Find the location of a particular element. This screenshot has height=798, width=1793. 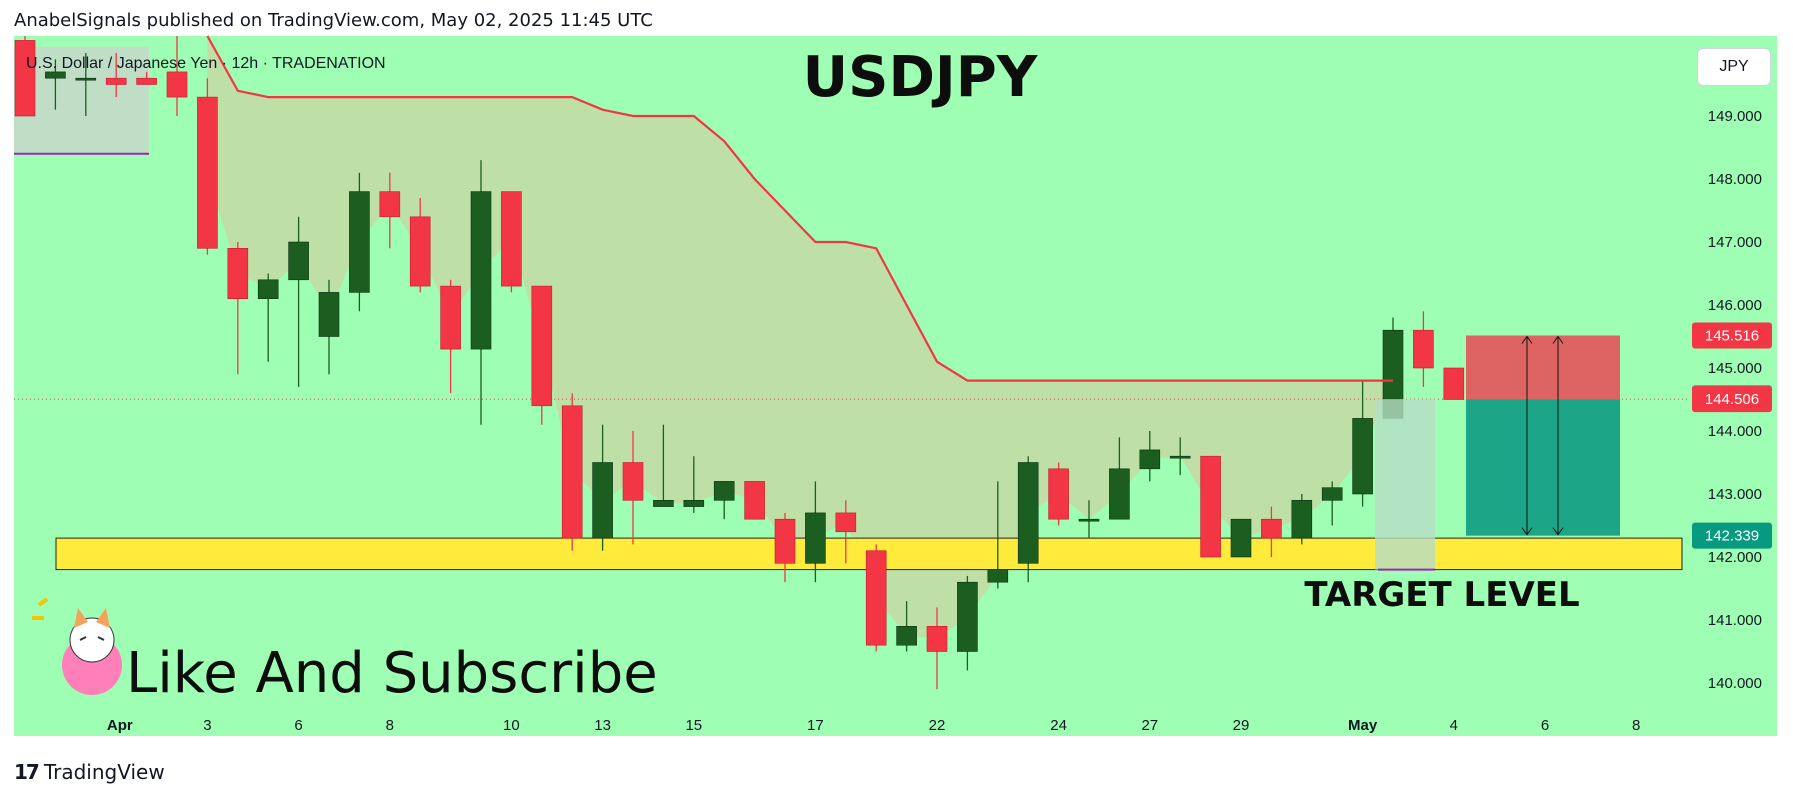

cat-mascot-icon is located at coordinates (77, 646).